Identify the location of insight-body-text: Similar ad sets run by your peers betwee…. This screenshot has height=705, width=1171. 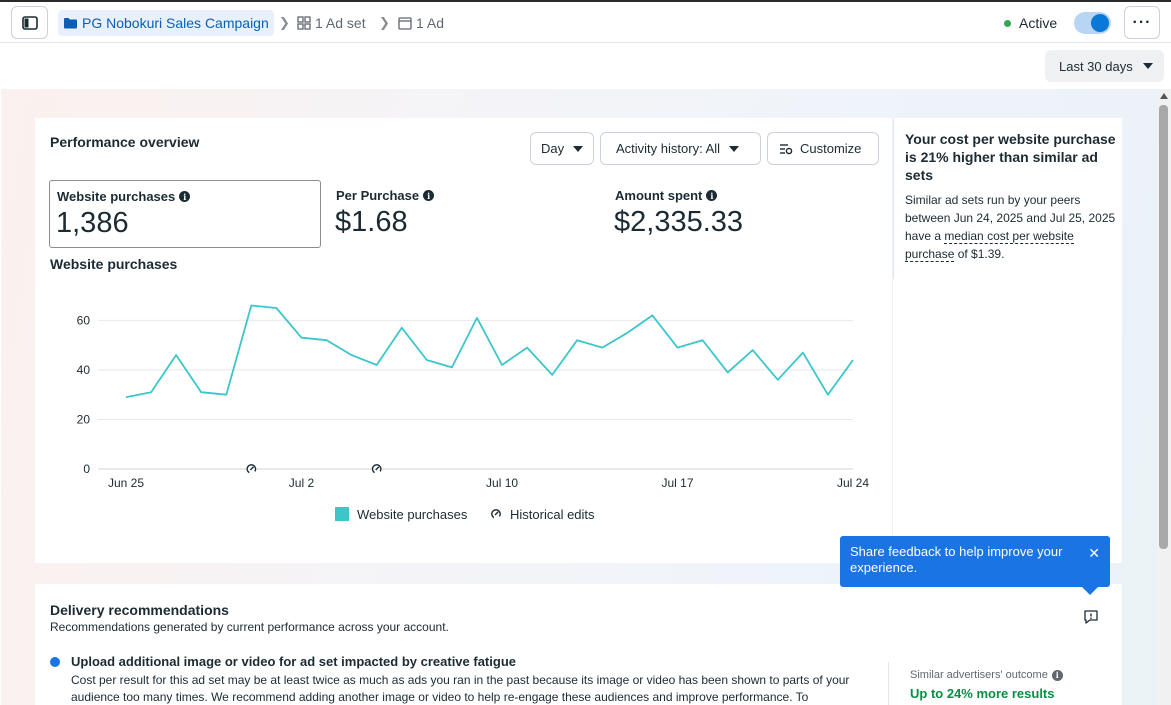
(1010, 218).